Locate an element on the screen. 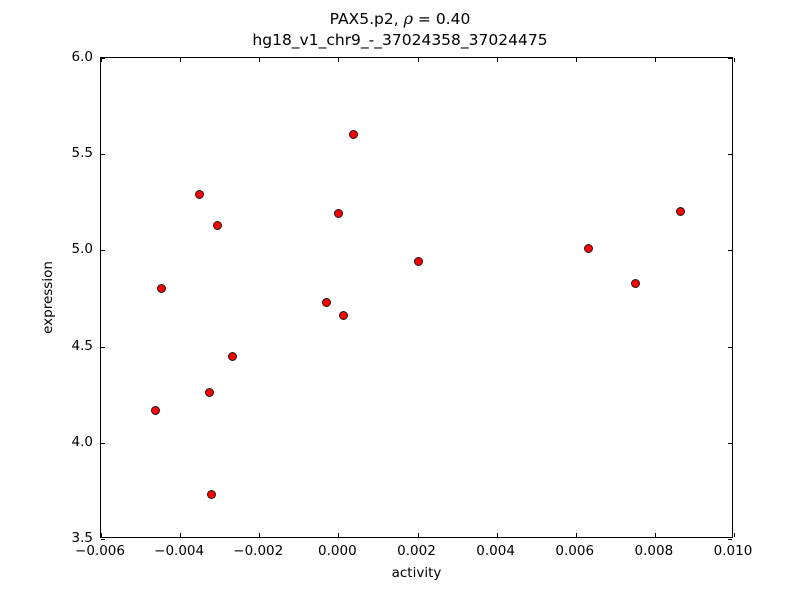 Image resolution: width=800 pixels, height=600 pixels. chart-title-rho-value: = 0.40 is located at coordinates (441, 19).